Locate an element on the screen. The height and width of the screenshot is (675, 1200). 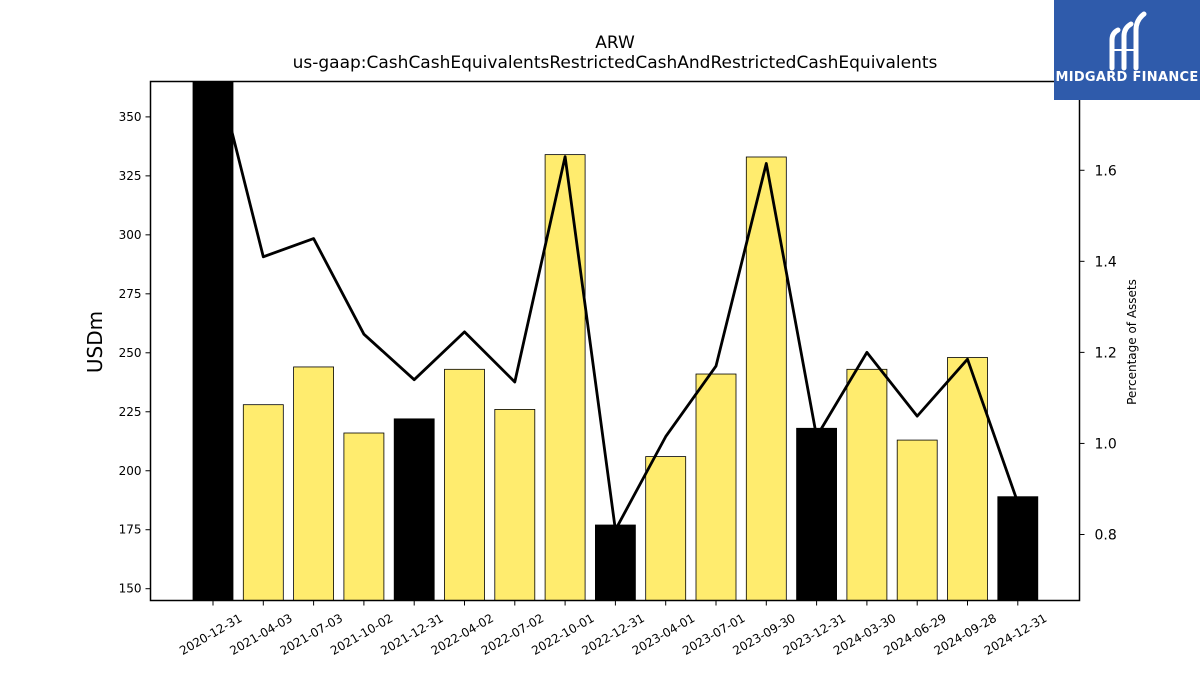
y-tick-label: 225 is located at coordinates (130, 412).